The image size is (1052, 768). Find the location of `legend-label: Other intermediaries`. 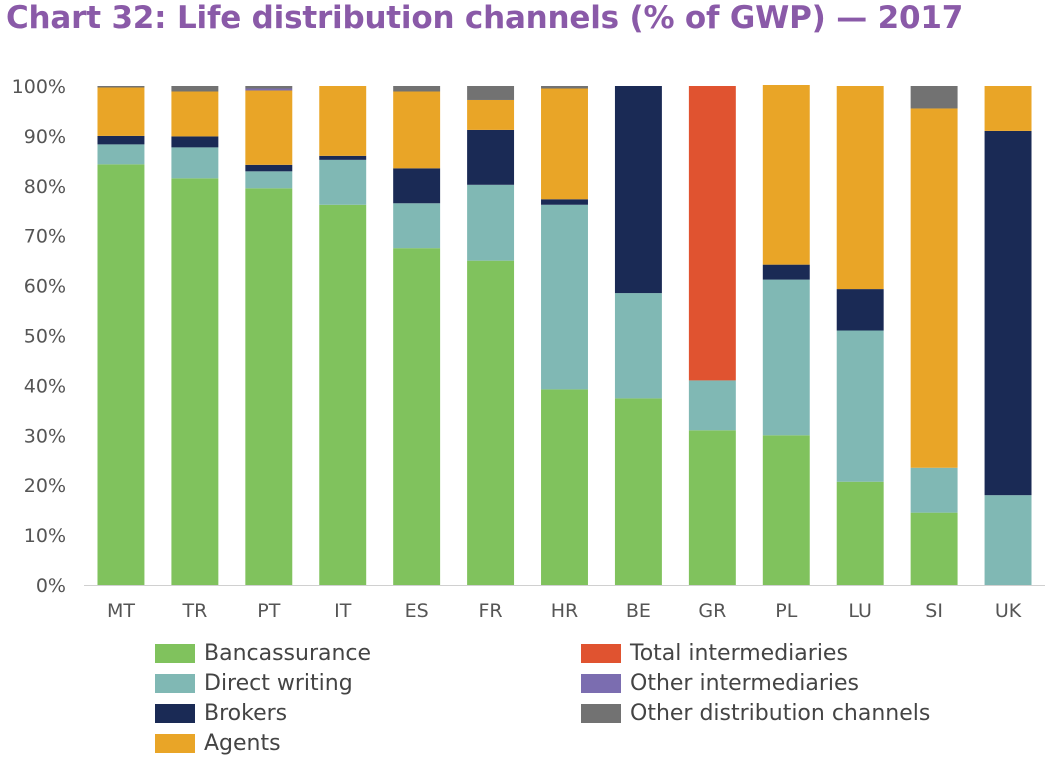

legend-label: Other intermediaries is located at coordinates (745, 683).